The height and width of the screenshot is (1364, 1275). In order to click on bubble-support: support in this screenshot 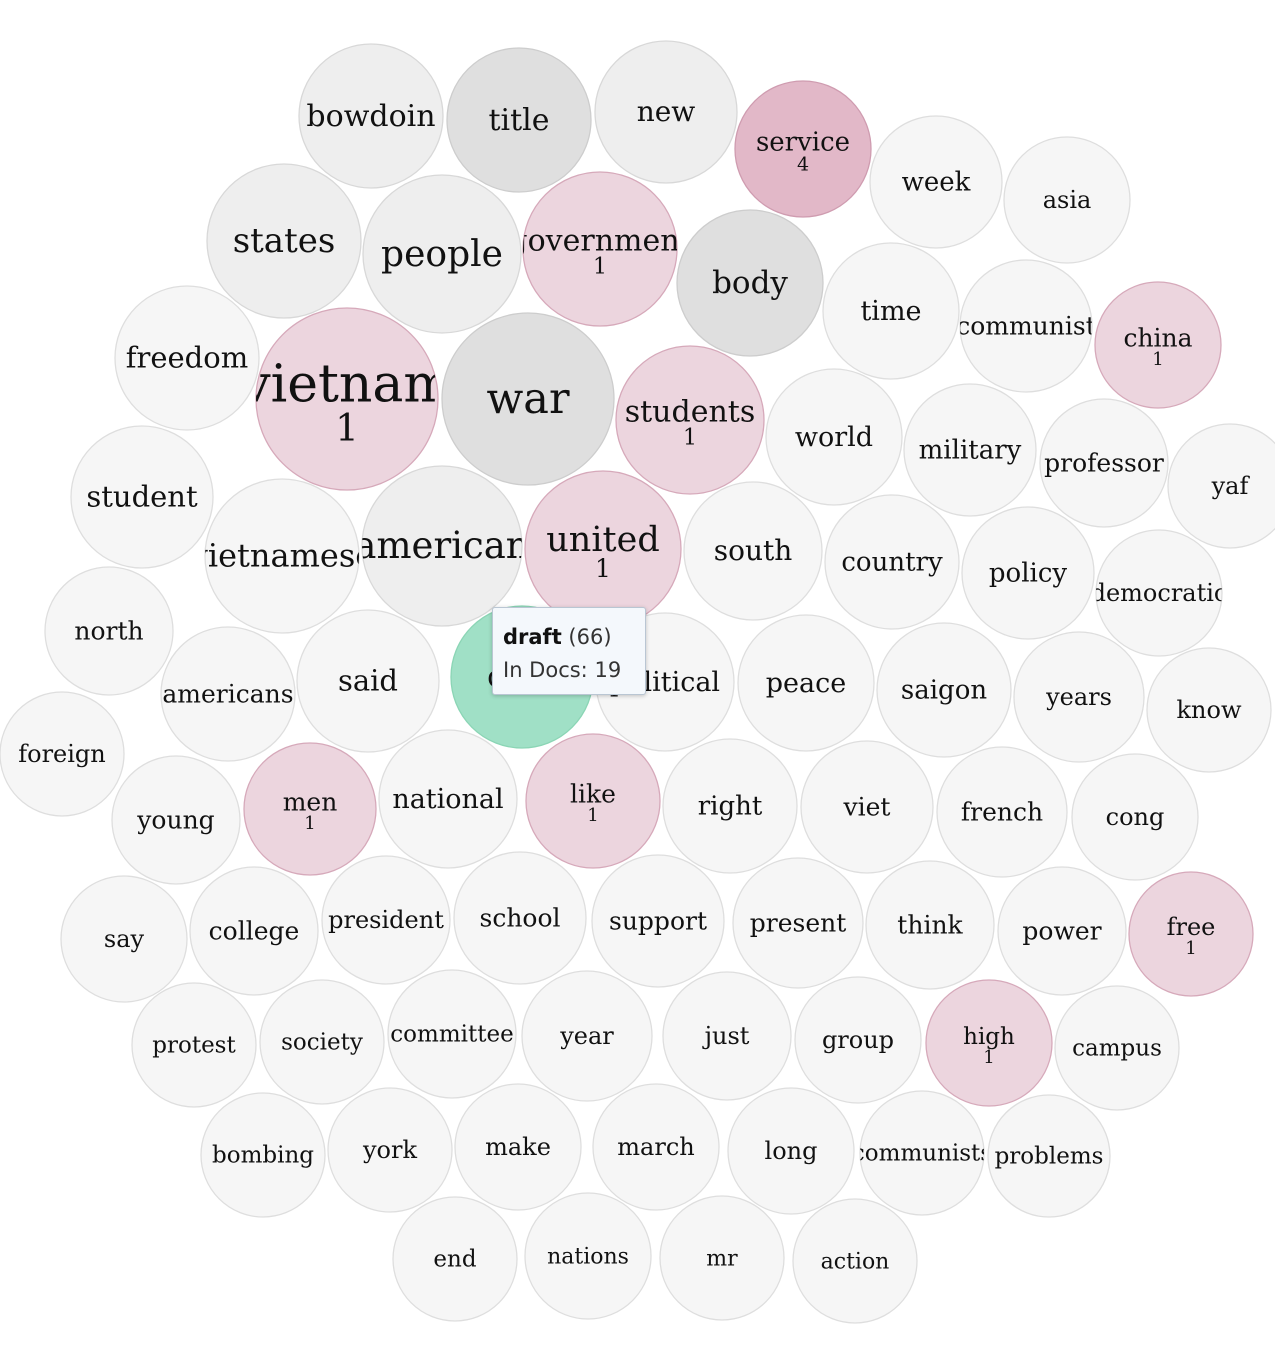, I will do `click(658, 921)`.